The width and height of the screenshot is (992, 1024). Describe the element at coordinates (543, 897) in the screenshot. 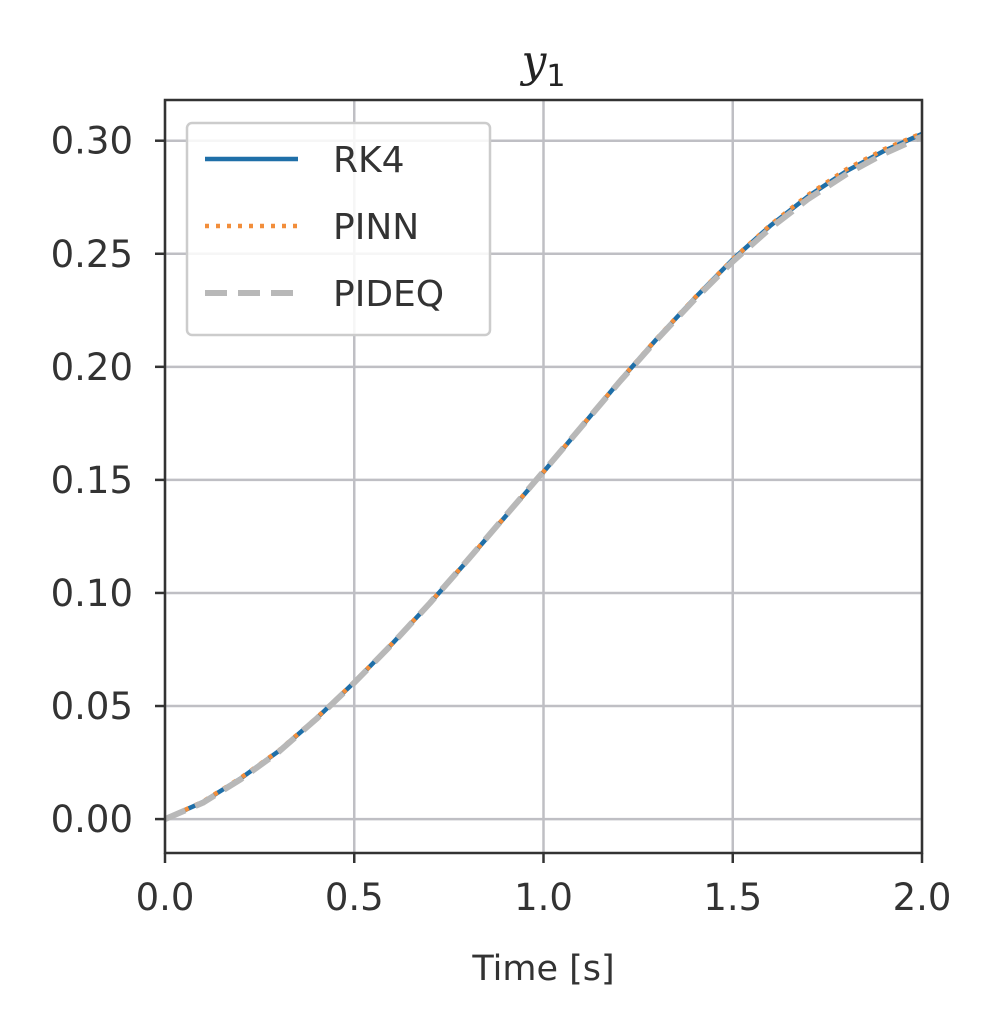

I see `x-tick-label: 1.0` at that location.